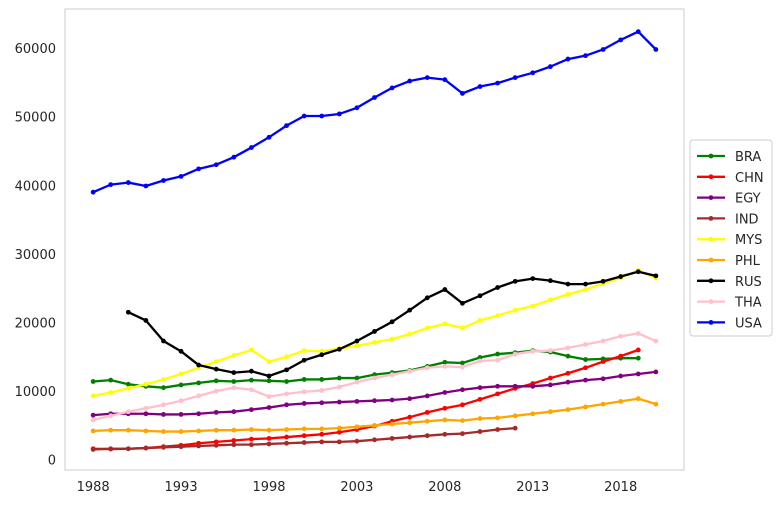  I want to click on legend-label: CHN, so click(749, 178).